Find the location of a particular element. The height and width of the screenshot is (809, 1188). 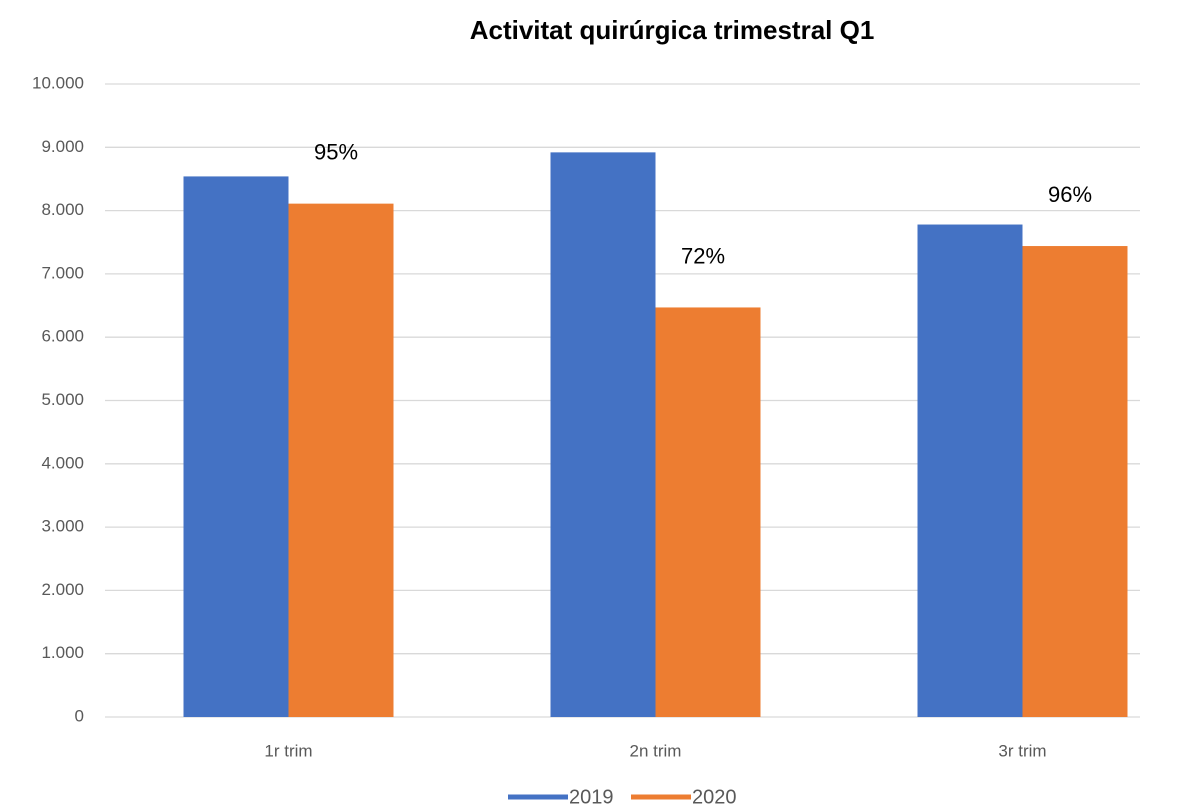

y-tick-label: 1.000 is located at coordinates (62, 652).